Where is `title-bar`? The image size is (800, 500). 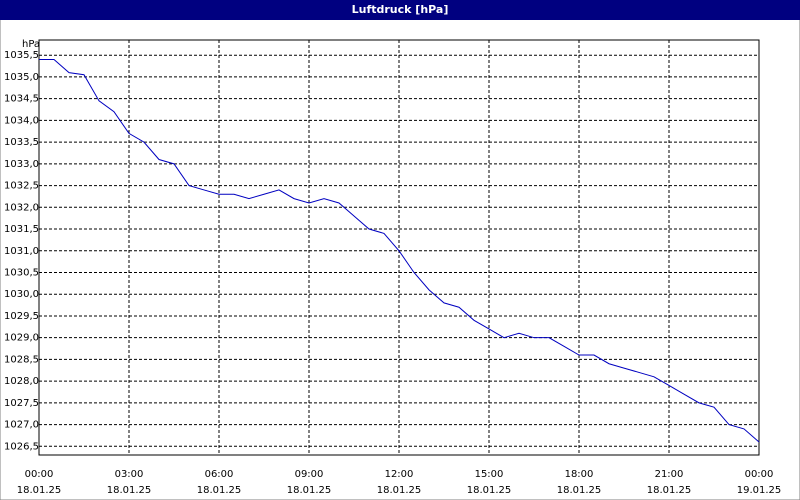
title-bar is located at coordinates (400, 10).